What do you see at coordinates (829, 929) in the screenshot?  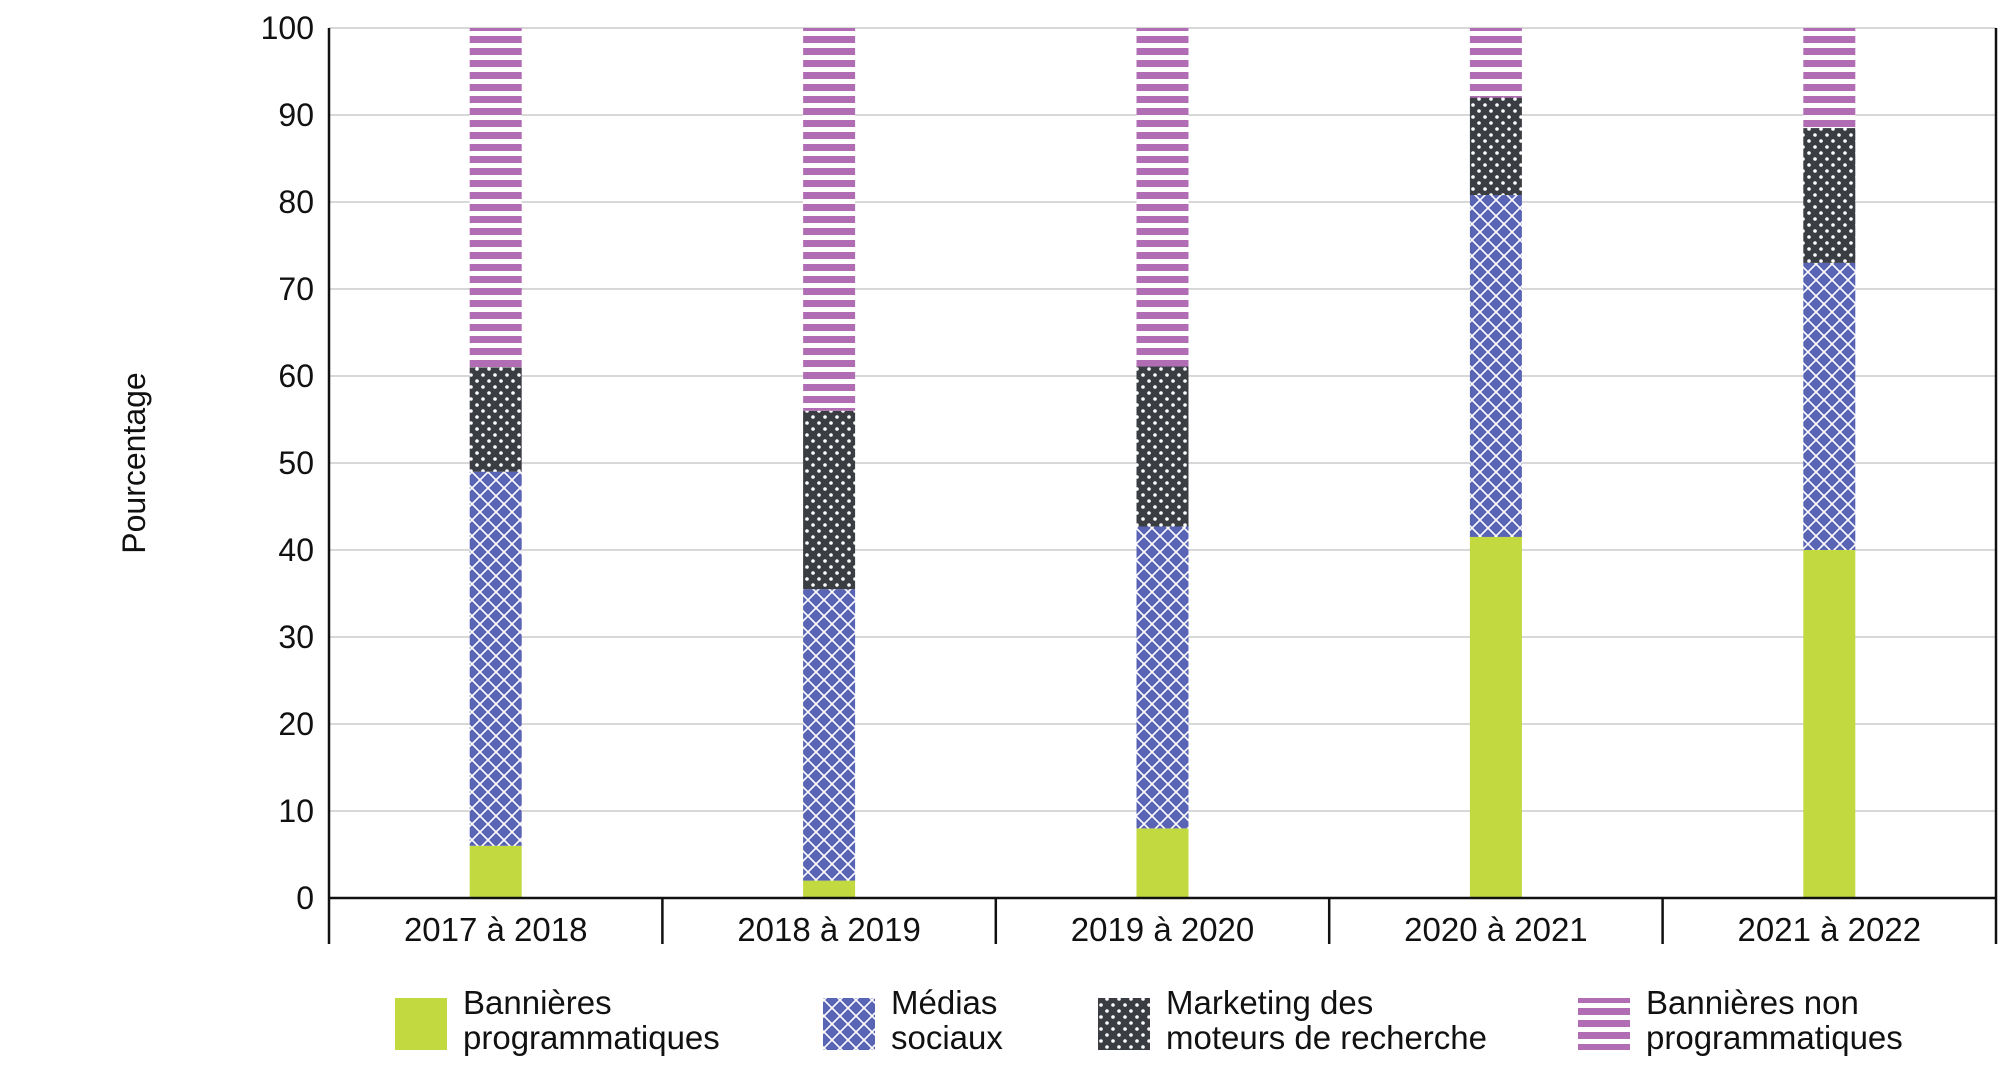 I see `x-tick-label: 2018 à 2019` at bounding box center [829, 929].